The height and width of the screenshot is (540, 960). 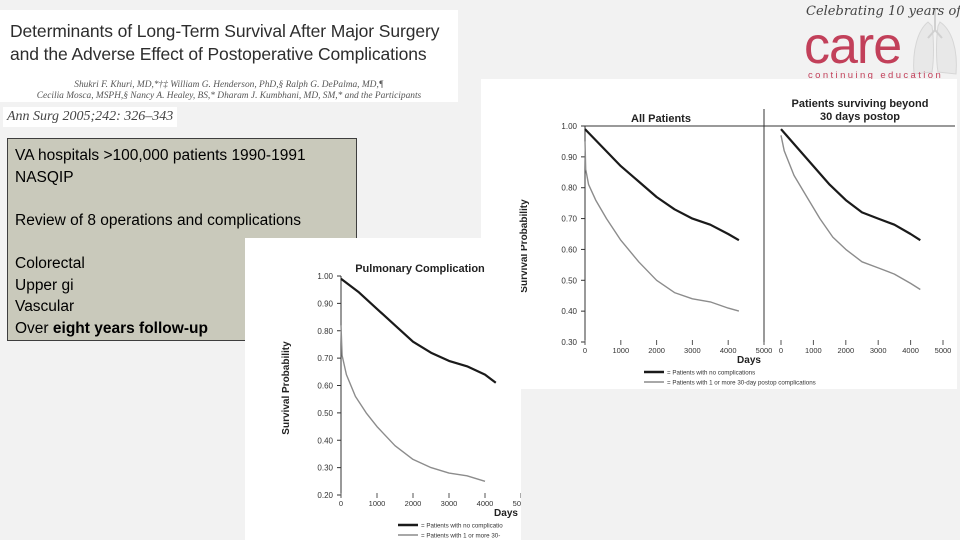 What do you see at coordinates (160, 155) in the screenshot?
I see `notes-line-1: VA hospitals >100,000 patients 1990-1991` at bounding box center [160, 155].